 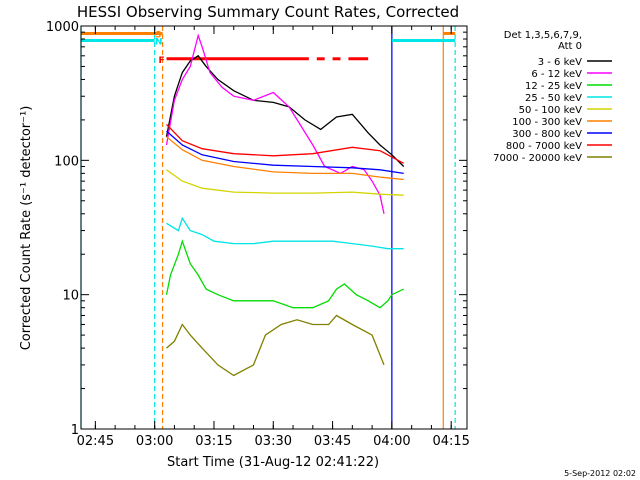 I want to click on y-tick-label-1: 10, so click(x=70, y=296).